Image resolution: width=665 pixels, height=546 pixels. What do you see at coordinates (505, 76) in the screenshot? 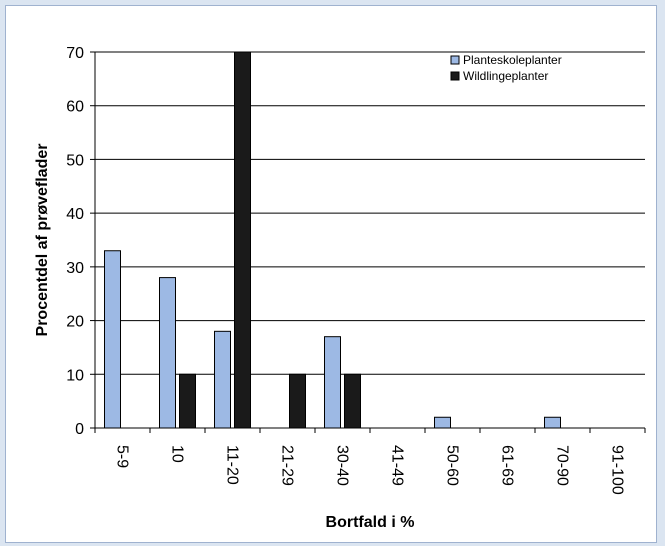
I see `legend-label: Wildlingeplanter` at bounding box center [505, 76].